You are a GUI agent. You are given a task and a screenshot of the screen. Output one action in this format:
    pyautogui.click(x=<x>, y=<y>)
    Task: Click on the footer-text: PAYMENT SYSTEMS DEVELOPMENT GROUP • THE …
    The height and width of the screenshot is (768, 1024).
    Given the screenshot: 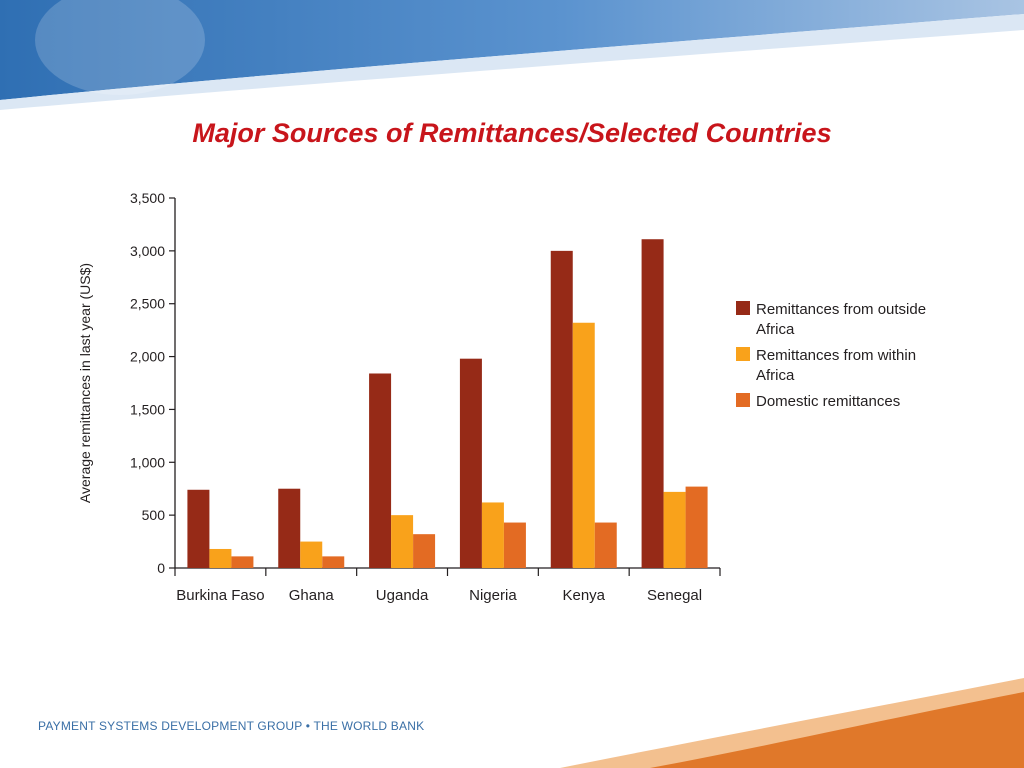 What is the action you would take?
    pyautogui.click(x=231, y=726)
    